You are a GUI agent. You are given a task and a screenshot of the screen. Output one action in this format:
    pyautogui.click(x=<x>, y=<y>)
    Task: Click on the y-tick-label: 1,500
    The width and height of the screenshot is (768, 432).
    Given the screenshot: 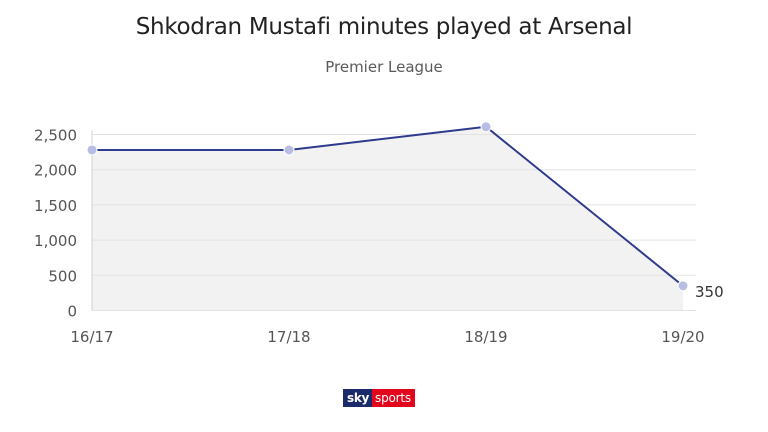 What is the action you would take?
    pyautogui.click(x=55, y=206)
    